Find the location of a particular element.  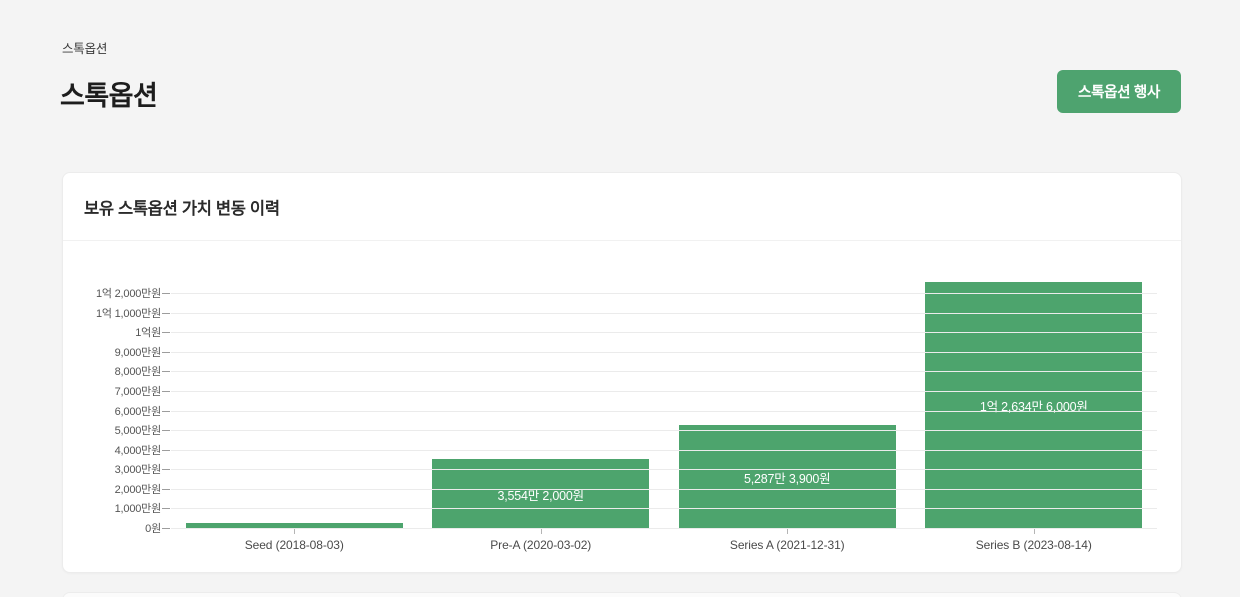

x-category-label: Series B (2023-08-14) is located at coordinates (1033, 545).